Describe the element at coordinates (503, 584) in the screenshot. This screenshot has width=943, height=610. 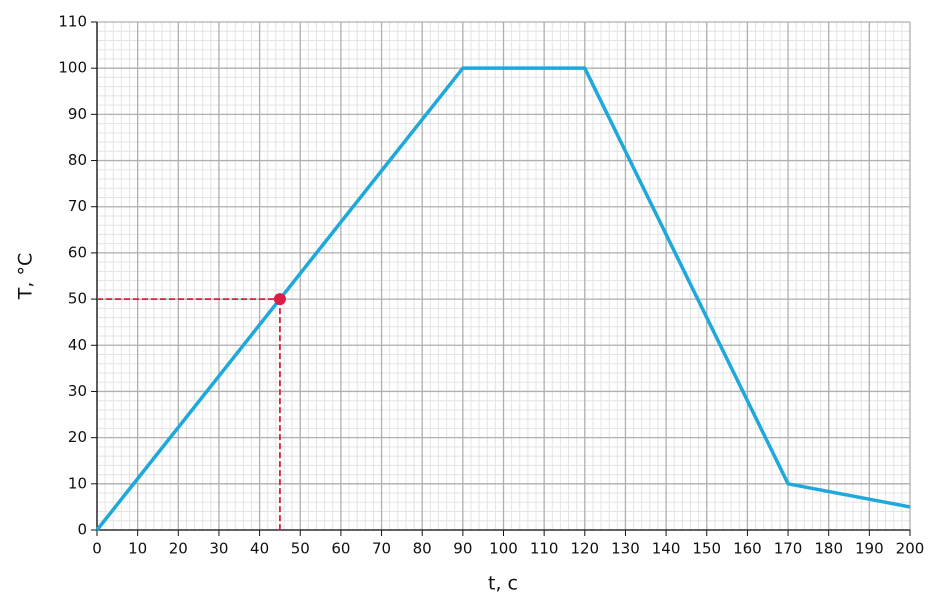
I see `x-axis-label: t, c` at that location.